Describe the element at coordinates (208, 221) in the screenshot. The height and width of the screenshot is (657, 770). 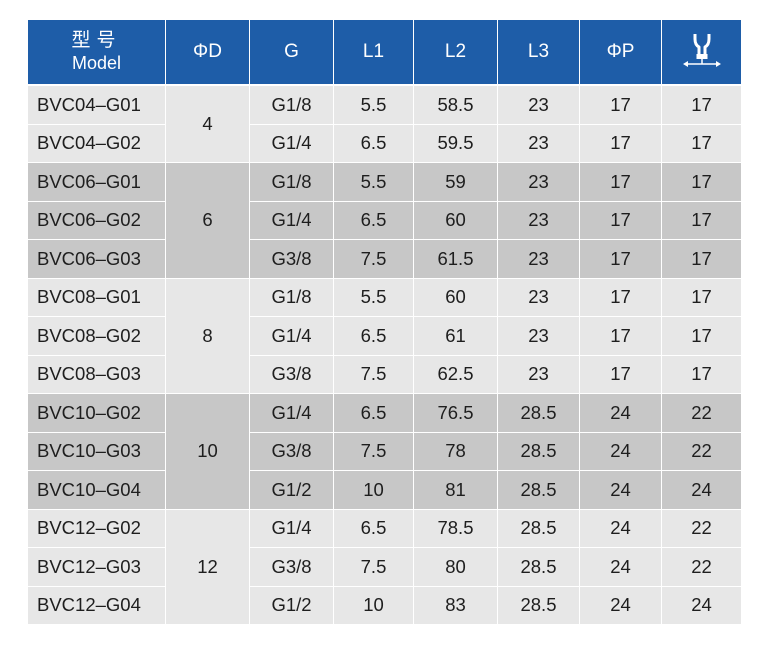
I see `cell-phi-d: 6` at that location.